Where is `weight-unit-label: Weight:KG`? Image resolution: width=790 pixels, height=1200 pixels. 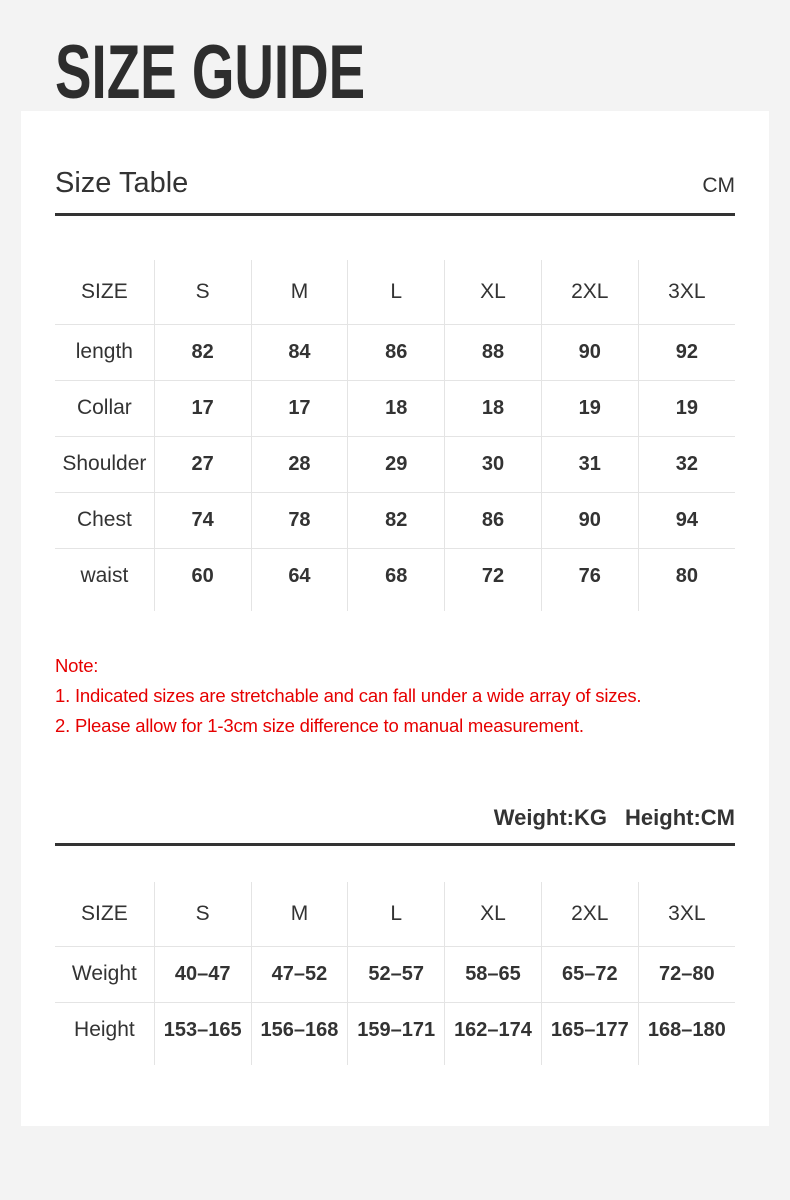 weight-unit-label: Weight:KG is located at coordinates (550, 817).